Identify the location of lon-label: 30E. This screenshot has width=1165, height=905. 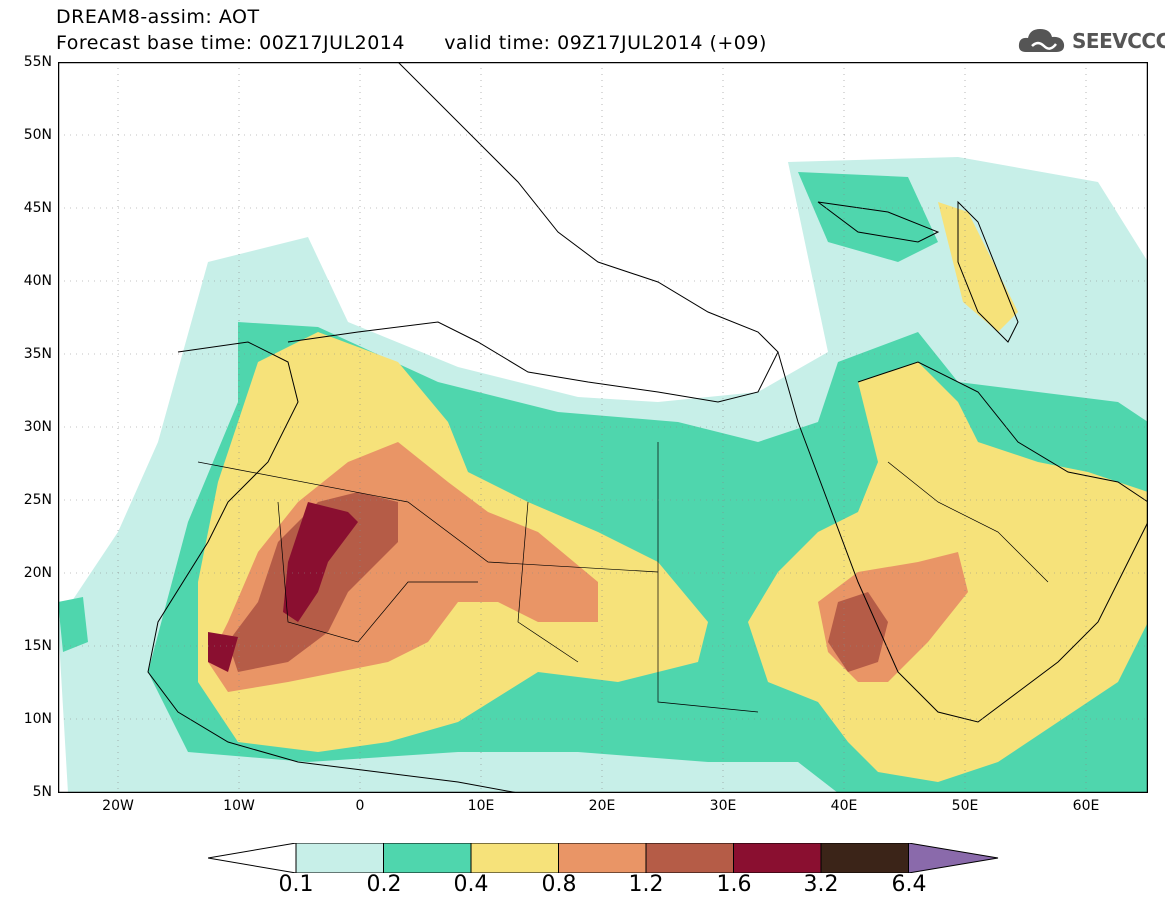
(723, 806).